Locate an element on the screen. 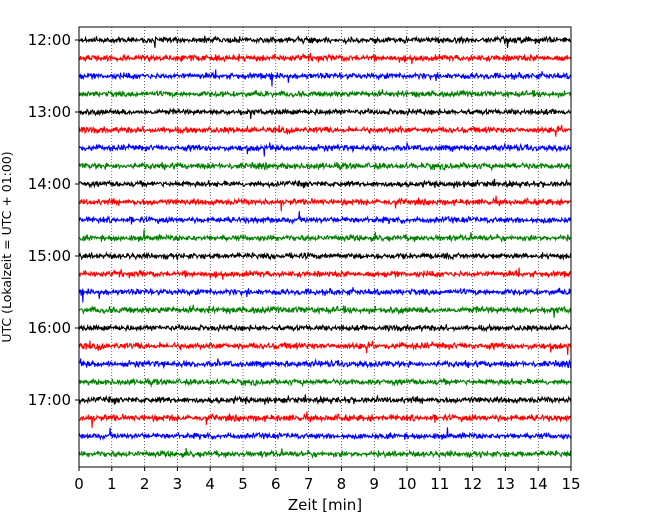  y-tick-label: 17:00 is located at coordinates (49, 400).